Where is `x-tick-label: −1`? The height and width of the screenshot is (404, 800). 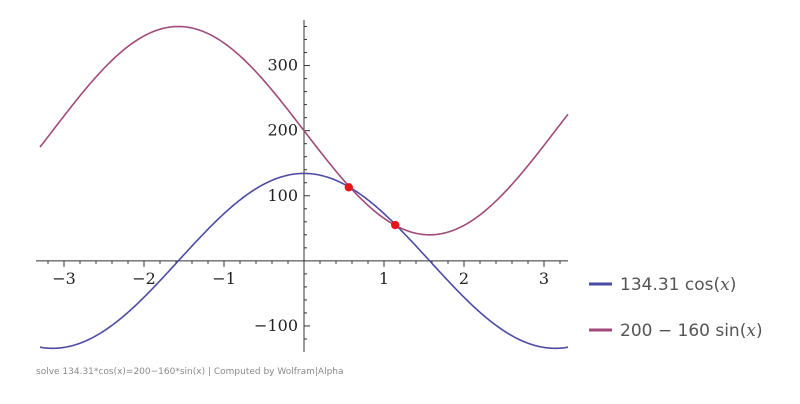
x-tick-label: −1 is located at coordinates (224, 278).